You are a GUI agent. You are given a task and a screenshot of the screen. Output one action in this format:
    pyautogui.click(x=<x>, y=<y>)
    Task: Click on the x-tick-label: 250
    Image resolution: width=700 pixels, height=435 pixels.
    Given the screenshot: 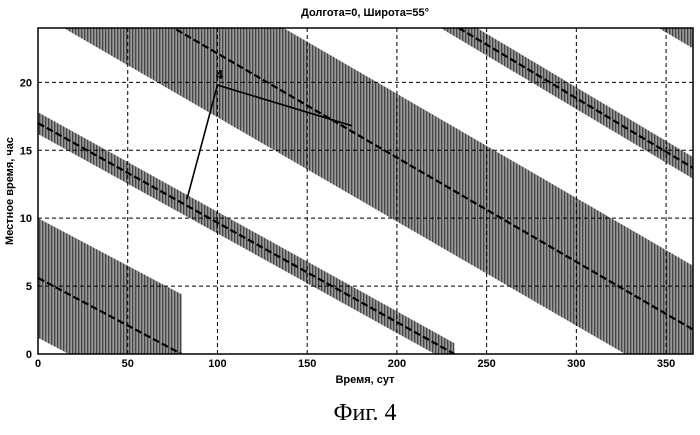 What is the action you would take?
    pyautogui.click(x=486, y=364)
    